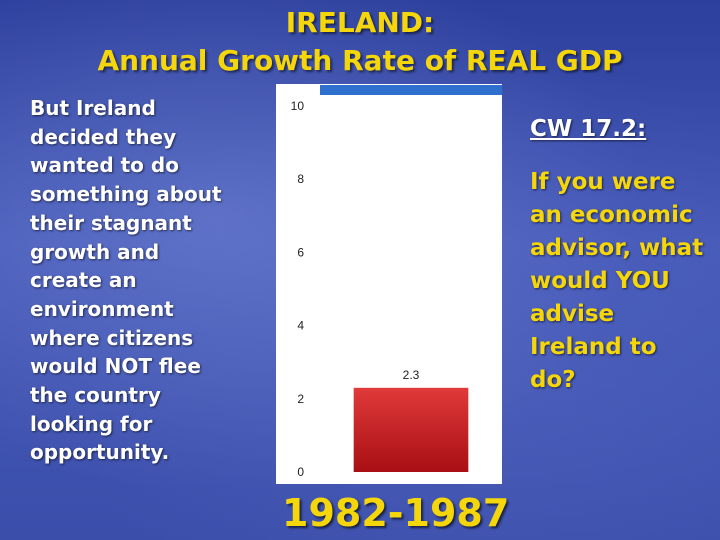  What do you see at coordinates (300, 472) in the screenshot?
I see `y-tick-label: 0` at bounding box center [300, 472].